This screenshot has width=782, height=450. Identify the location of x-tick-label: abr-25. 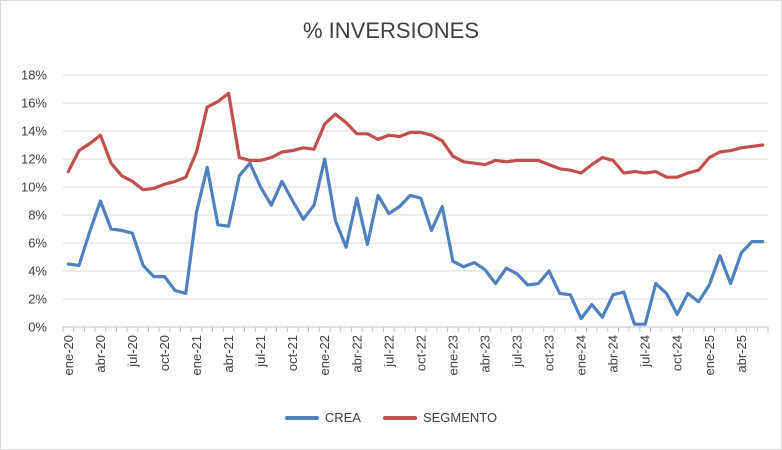
(741, 354).